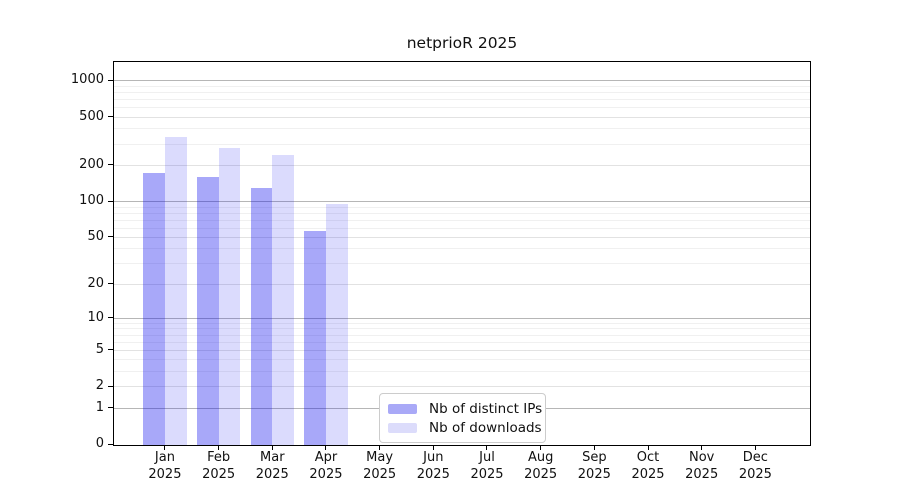  I want to click on y-tick-label: 10, so click(95, 317).